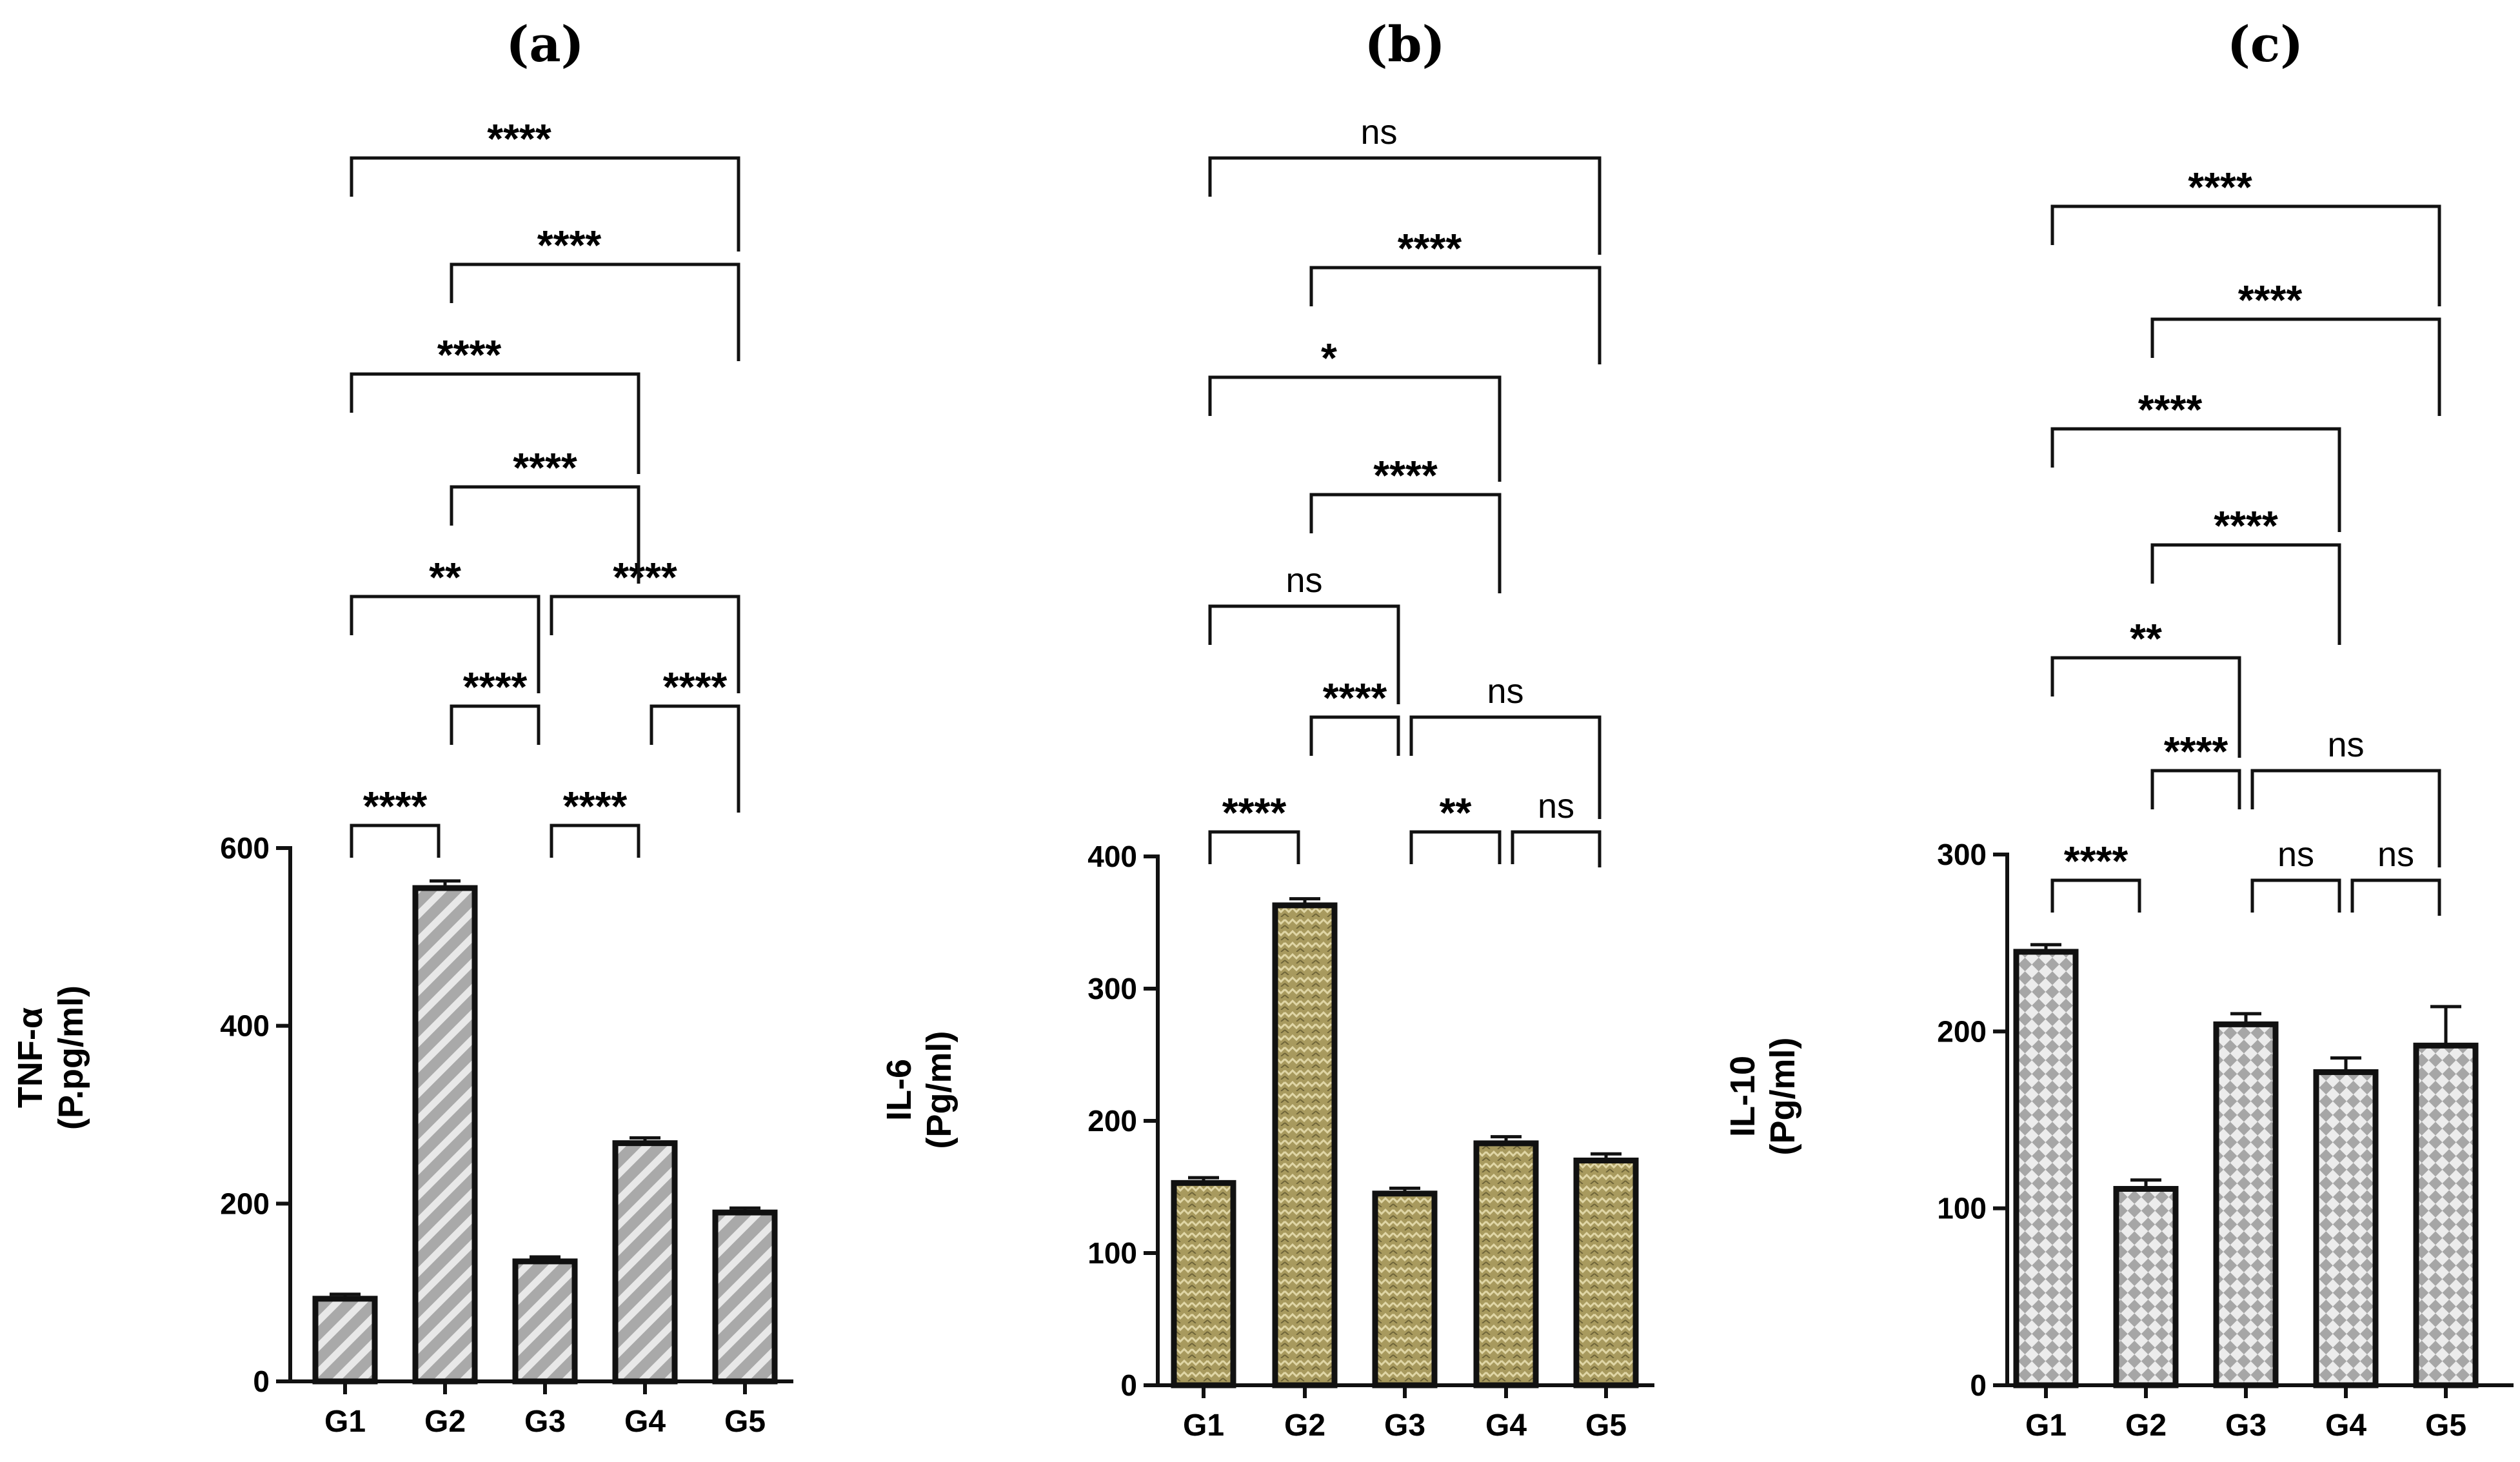  I want to click on bar-g4, so click(645, 1262).